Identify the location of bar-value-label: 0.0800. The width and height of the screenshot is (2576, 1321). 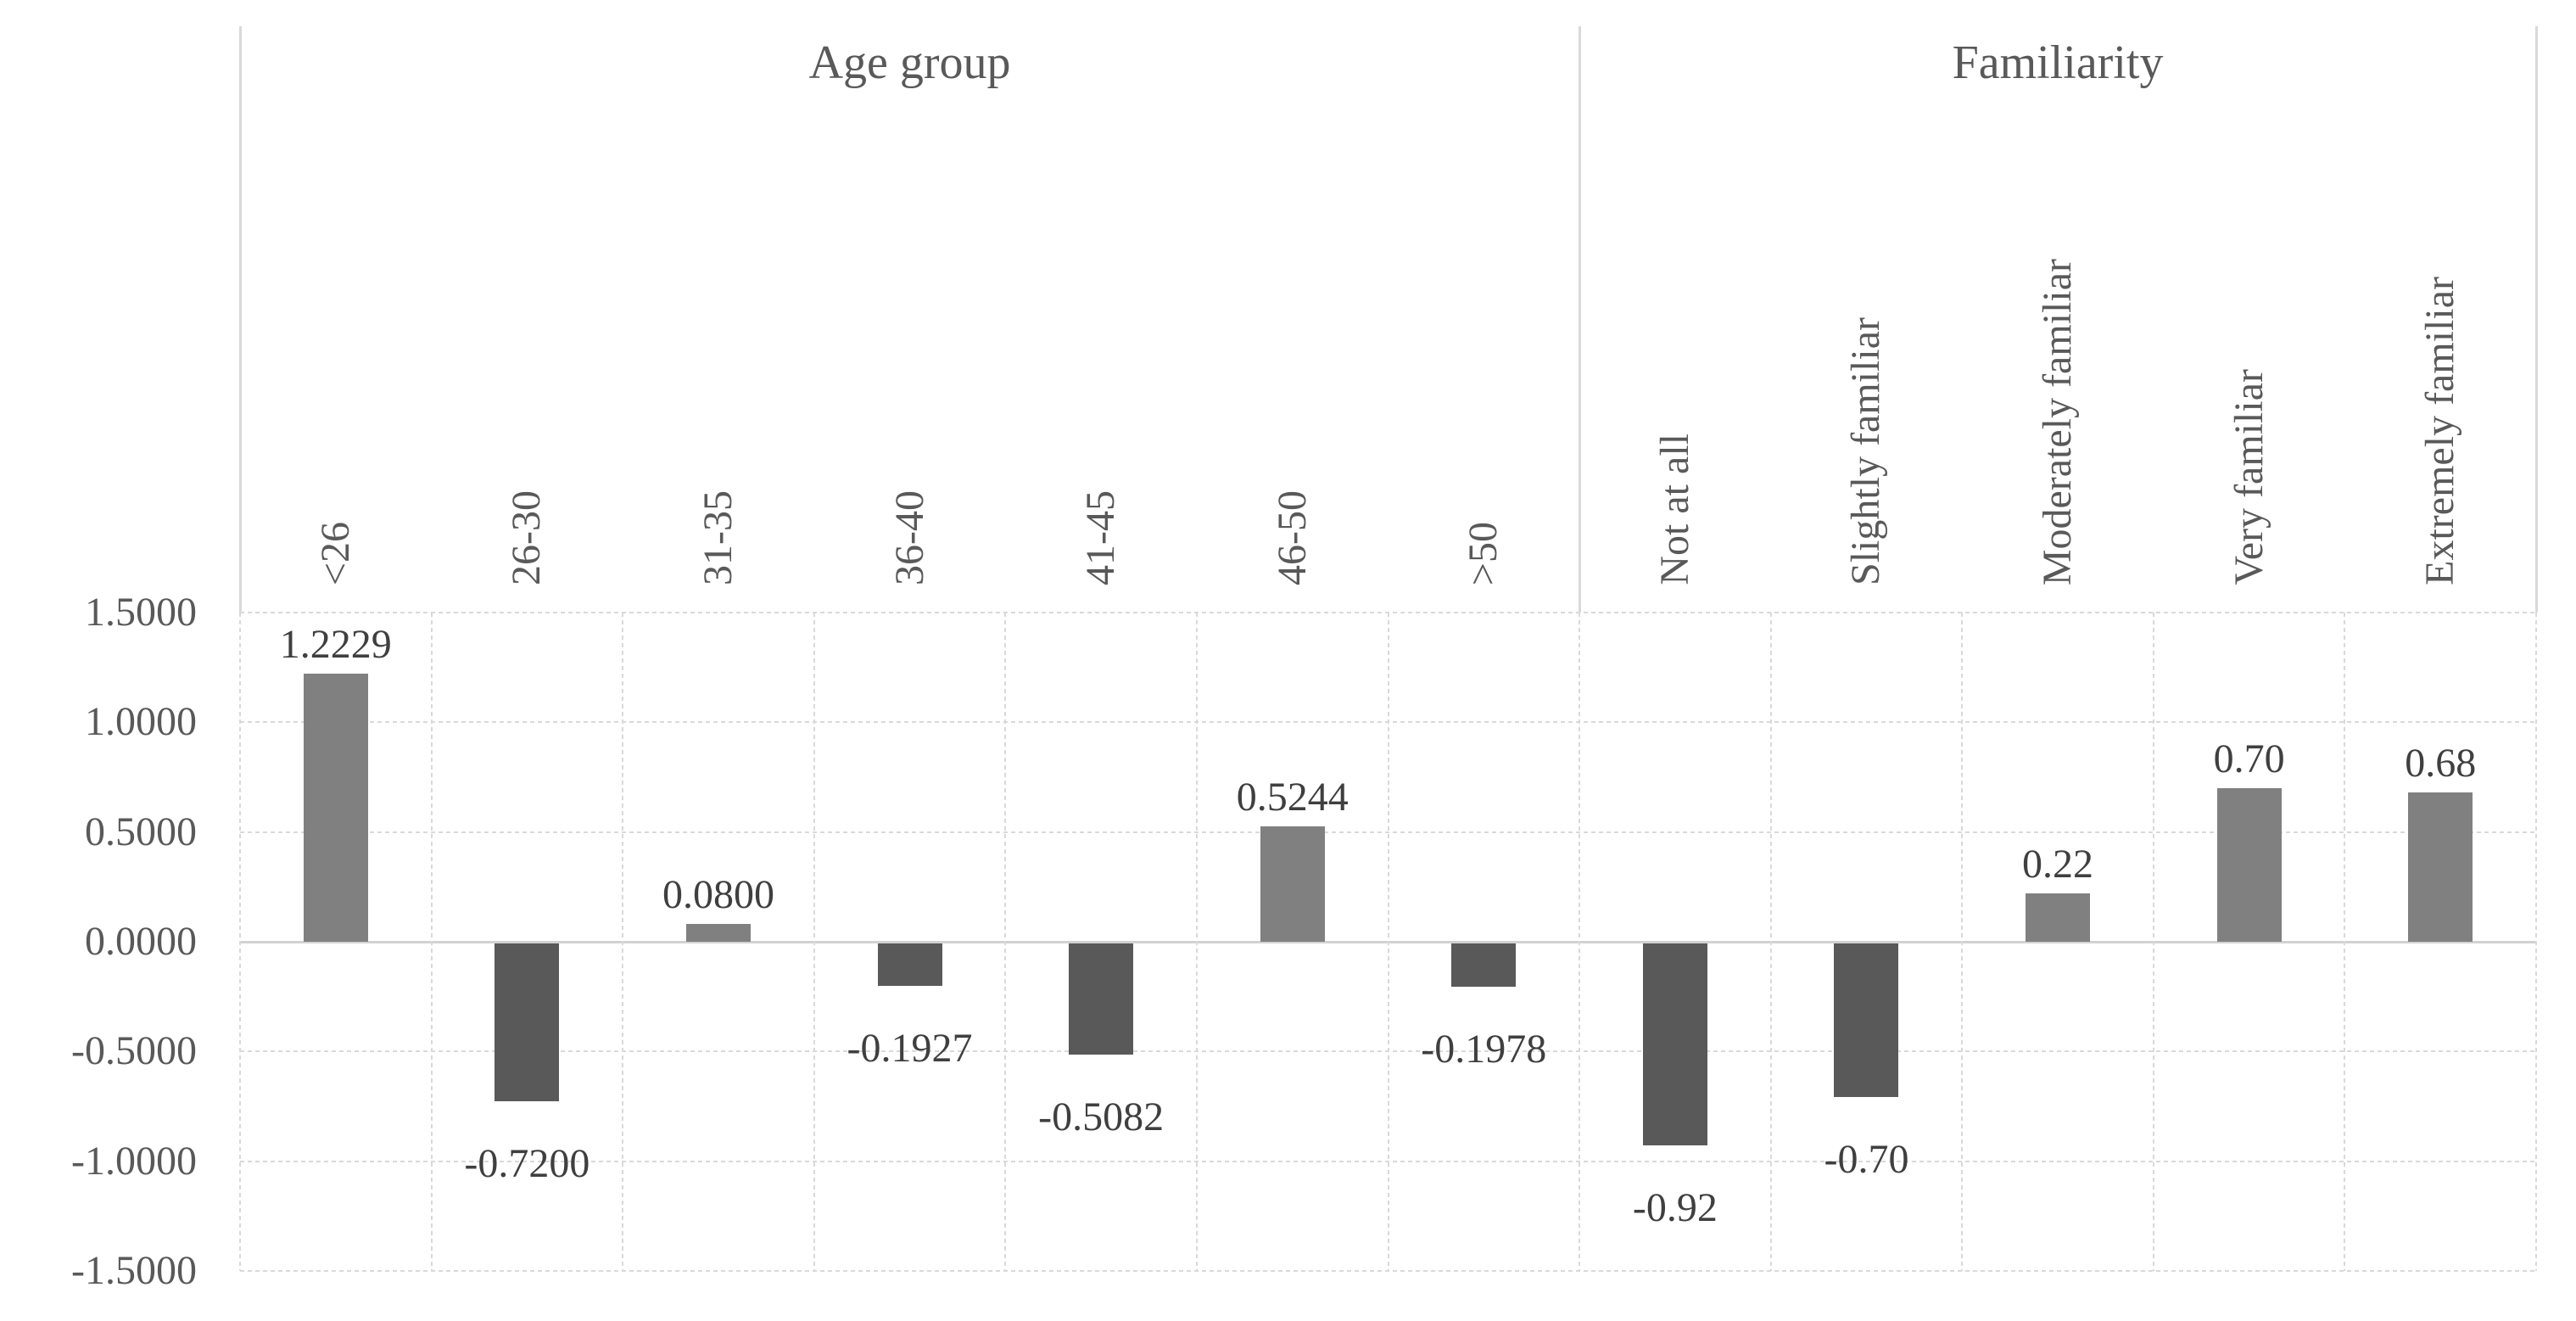
(718, 895).